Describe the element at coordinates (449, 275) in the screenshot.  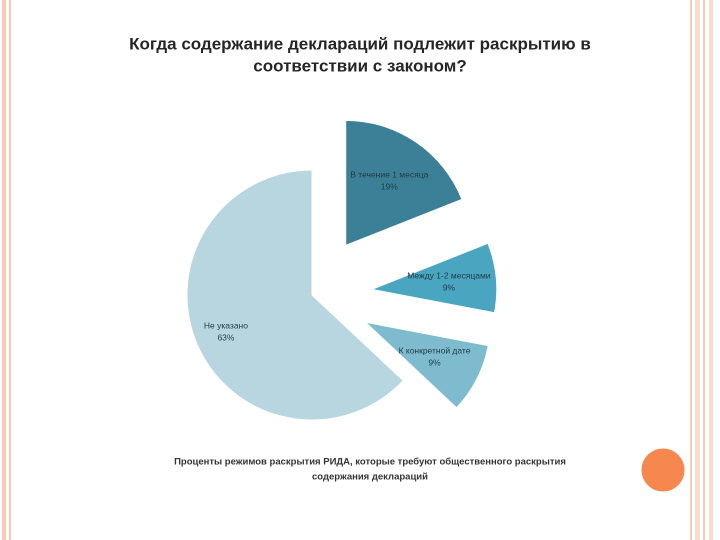
I see `slice-category-label: Между 1-2 месяцами` at that location.